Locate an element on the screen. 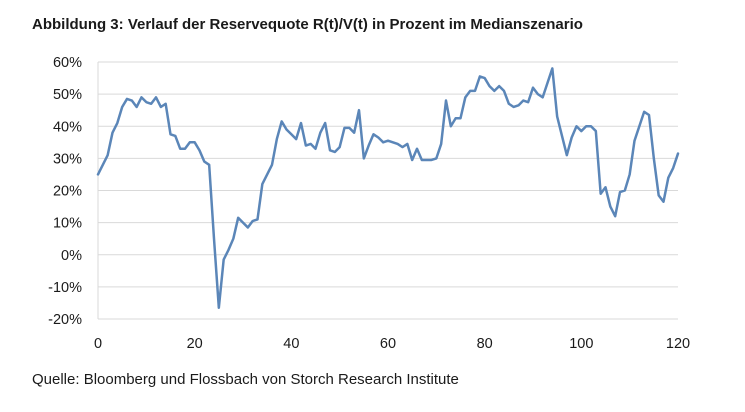  y-tick-label: -10% is located at coordinates (65, 288).